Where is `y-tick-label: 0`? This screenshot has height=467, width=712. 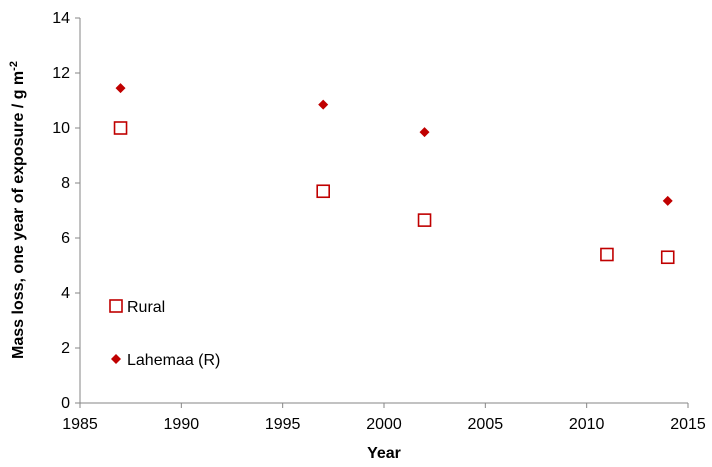 y-tick-label: 0 is located at coordinates (65, 403).